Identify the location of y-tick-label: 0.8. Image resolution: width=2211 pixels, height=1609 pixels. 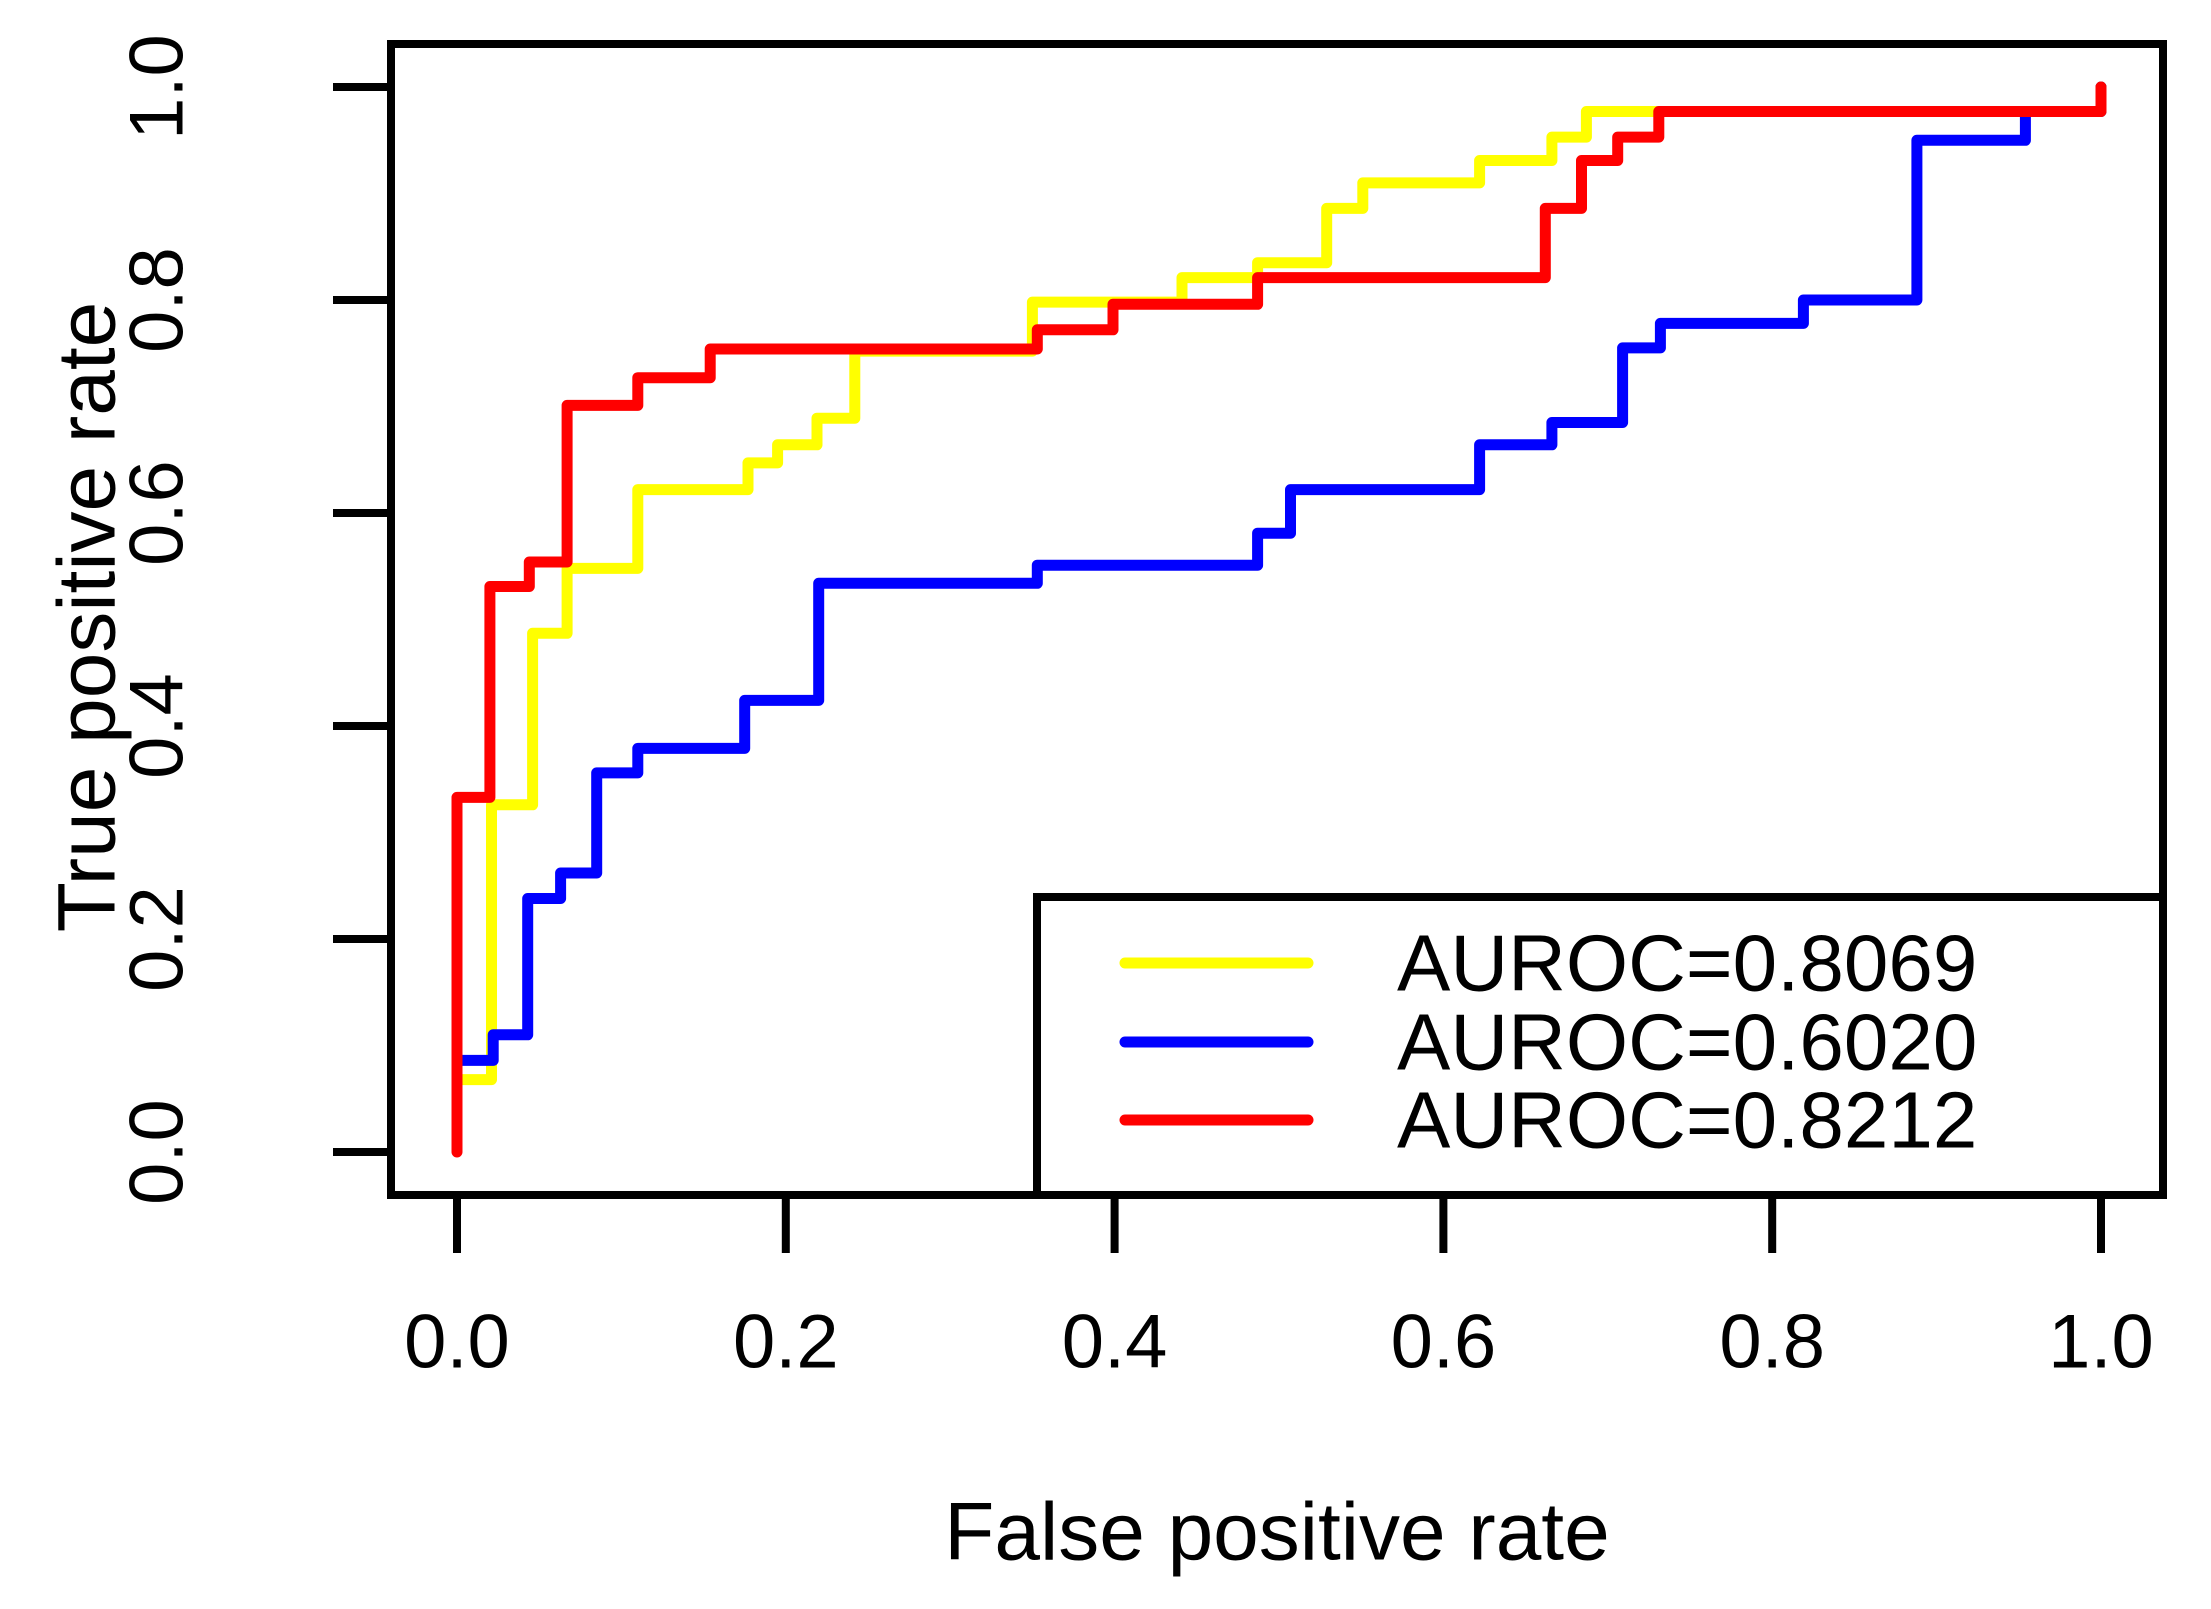
(157, 300).